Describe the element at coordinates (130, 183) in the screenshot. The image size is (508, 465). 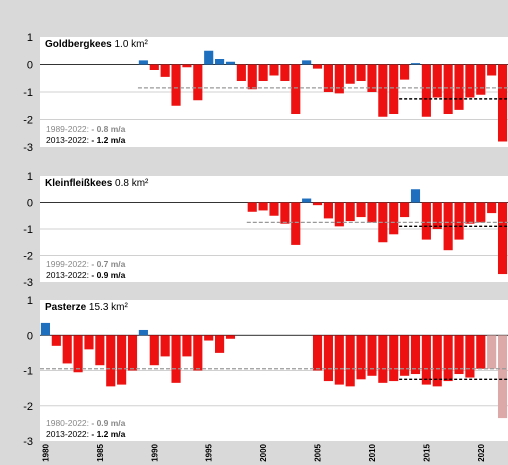
I see `glacier-area: 0.8 km²` at that location.